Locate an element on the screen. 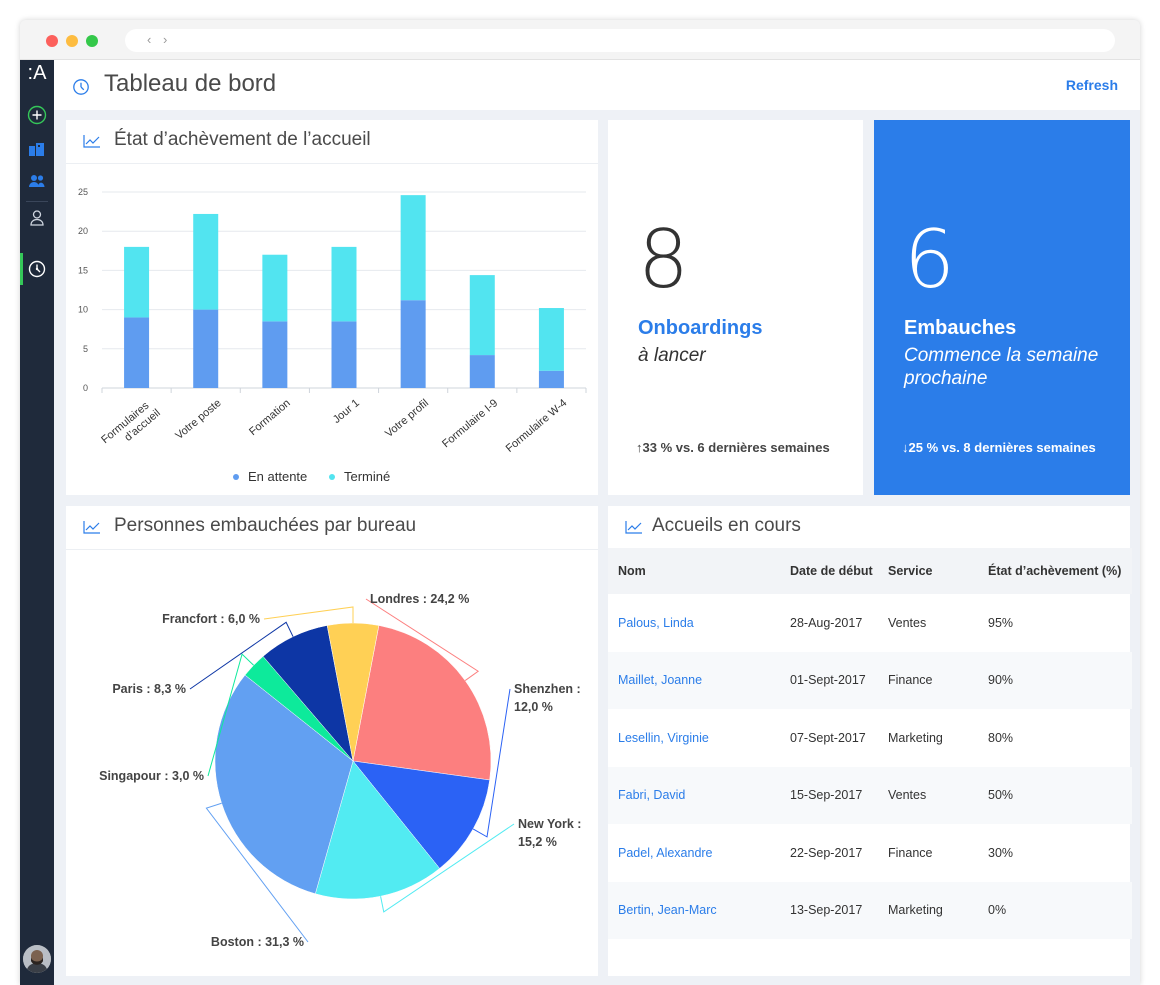  browser-titlebar: ‹ › is located at coordinates (580, 40).